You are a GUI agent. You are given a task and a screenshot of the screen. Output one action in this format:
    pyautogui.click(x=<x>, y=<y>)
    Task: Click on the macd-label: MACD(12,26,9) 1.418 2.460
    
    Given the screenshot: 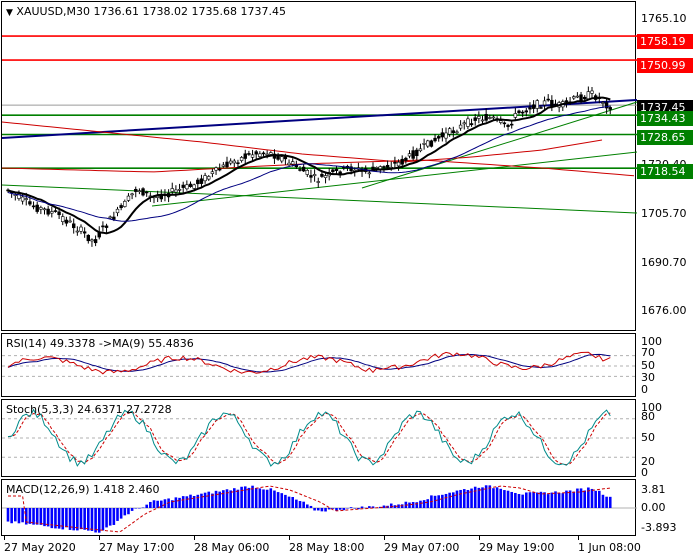 What is the action you would take?
    pyautogui.click(x=83, y=489)
    